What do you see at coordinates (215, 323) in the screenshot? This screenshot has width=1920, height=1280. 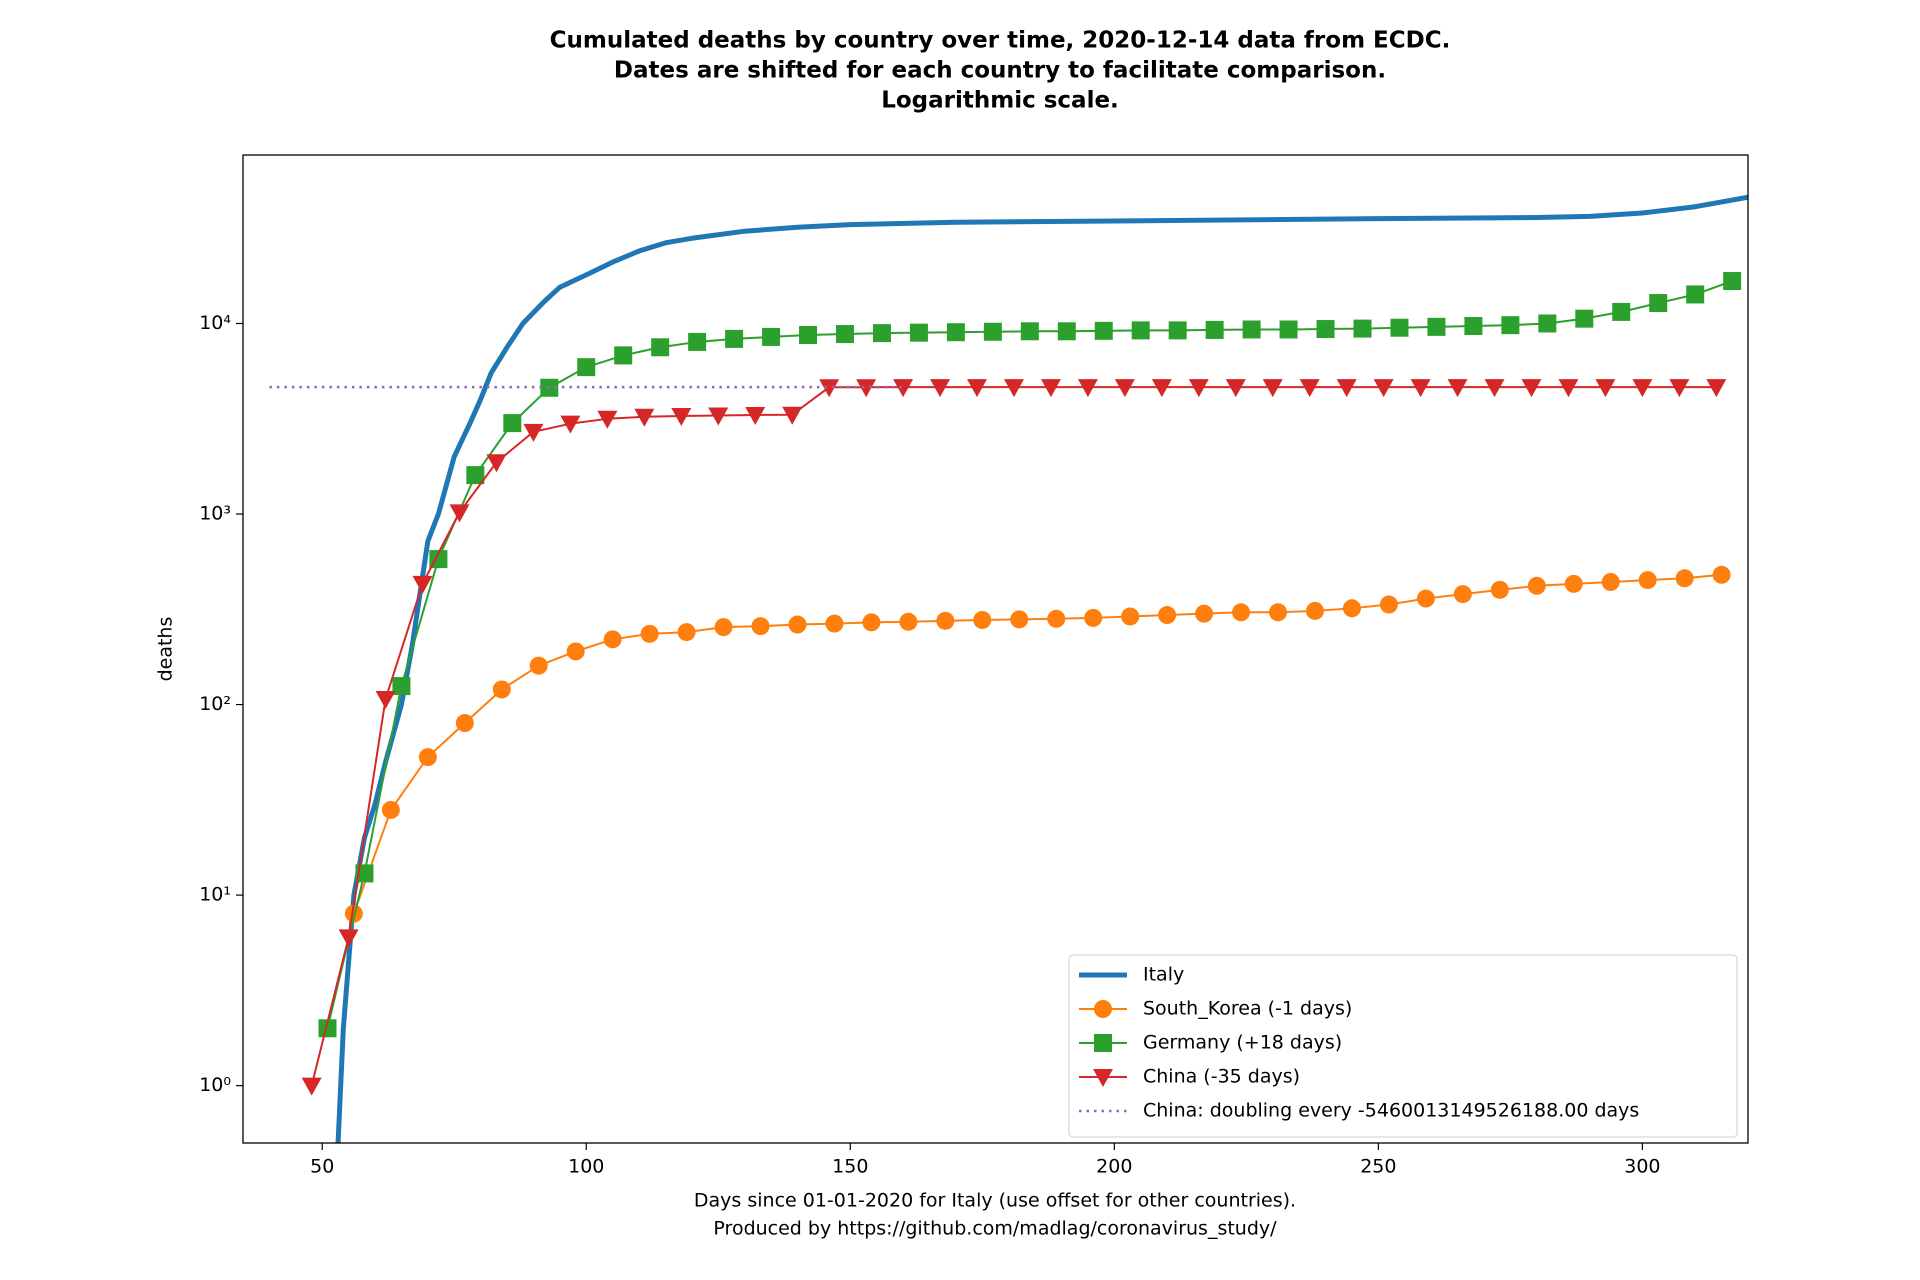 I see `y-tick-label: 10⁴` at bounding box center [215, 323].